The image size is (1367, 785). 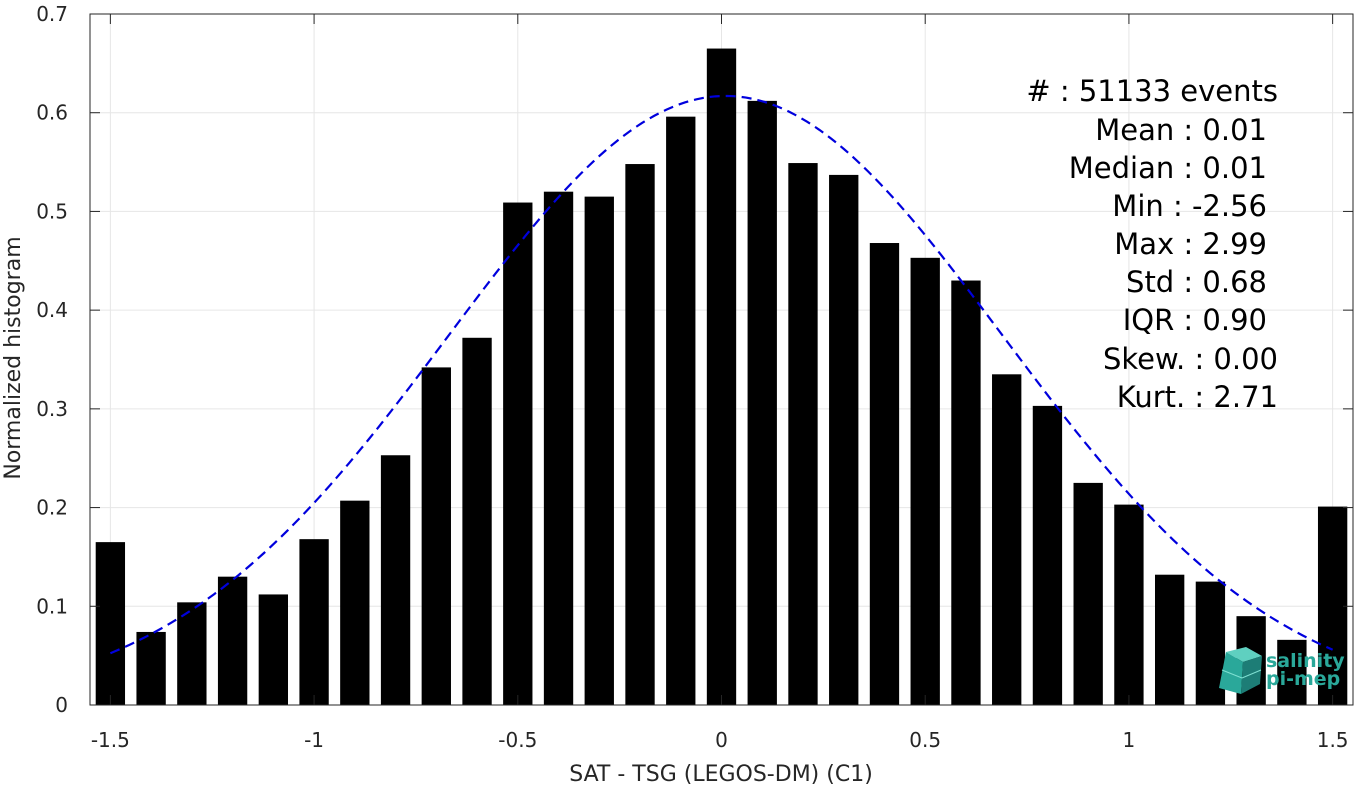 I want to click on x-tick-label: -1.5, so click(x=110, y=740).